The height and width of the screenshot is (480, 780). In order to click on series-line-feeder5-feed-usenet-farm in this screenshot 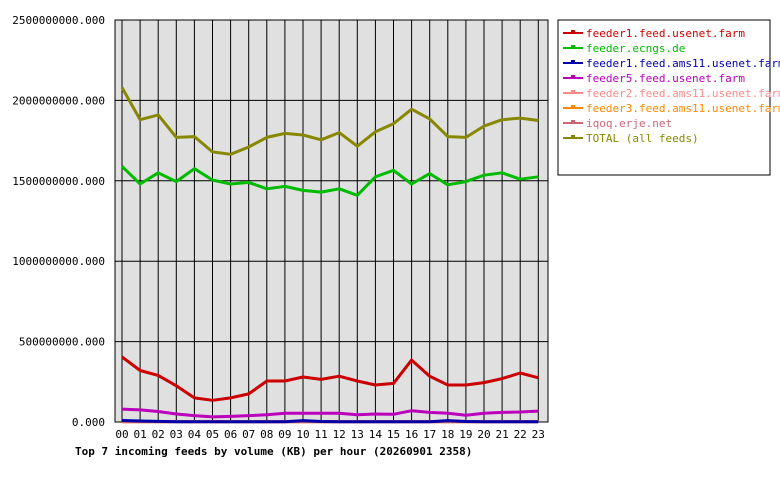, I will do `click(330, 413)`.